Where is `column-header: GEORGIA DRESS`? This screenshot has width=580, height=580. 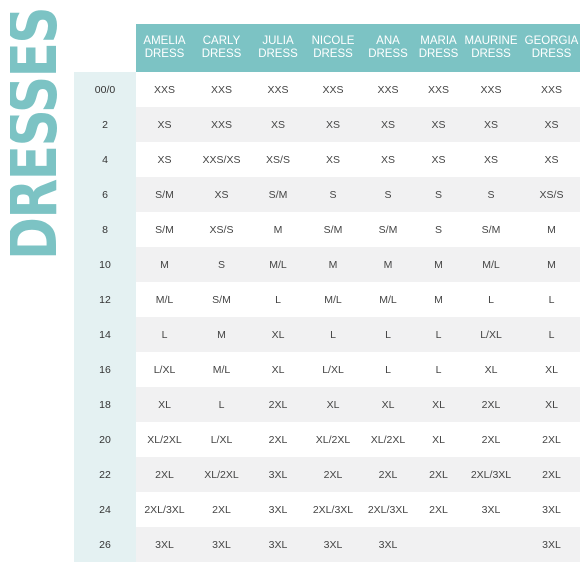
column-header: GEORGIA DRESS is located at coordinates (550, 48).